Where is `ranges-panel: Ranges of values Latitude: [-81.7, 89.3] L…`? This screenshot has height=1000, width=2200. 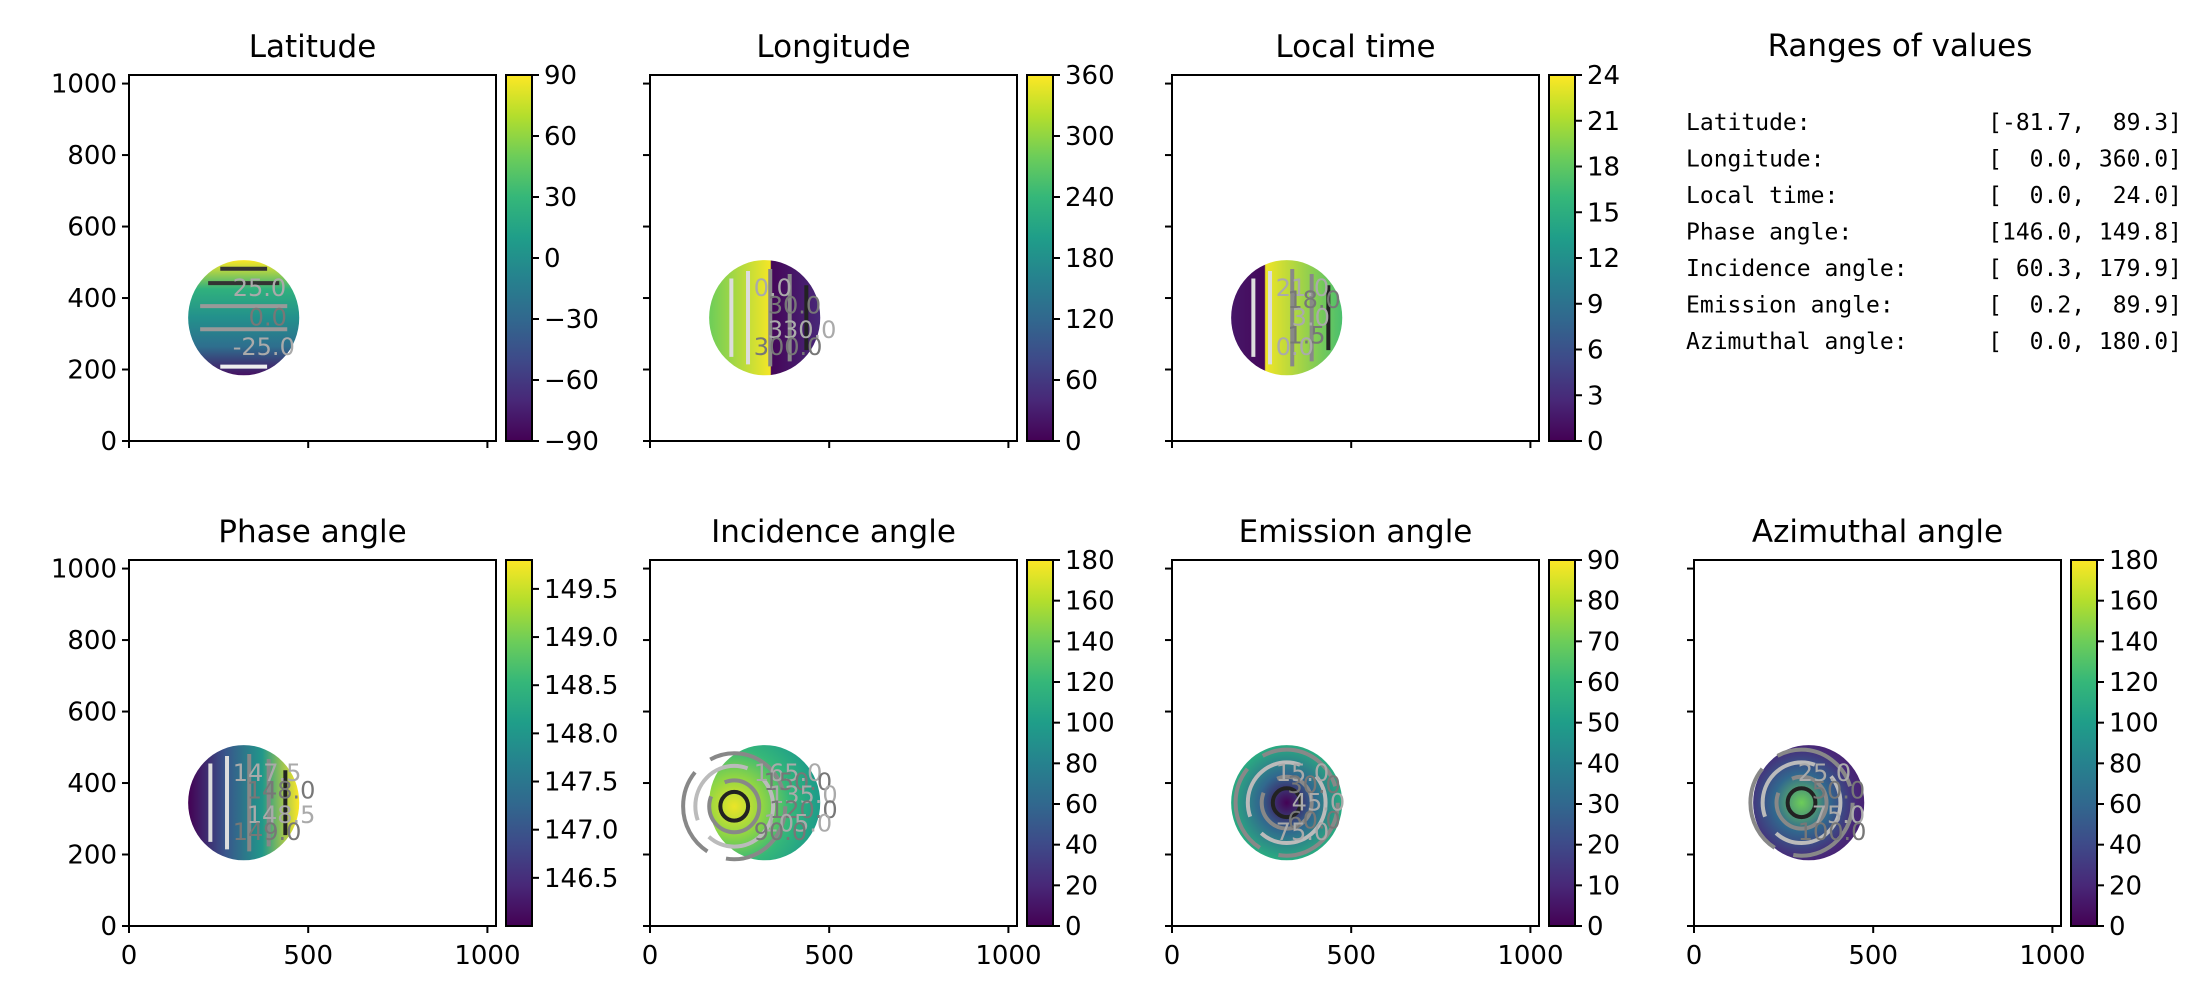
ranges-panel: Ranges of values Latitude: [-81.7, 89.3] L… is located at coordinates (1934, 191).